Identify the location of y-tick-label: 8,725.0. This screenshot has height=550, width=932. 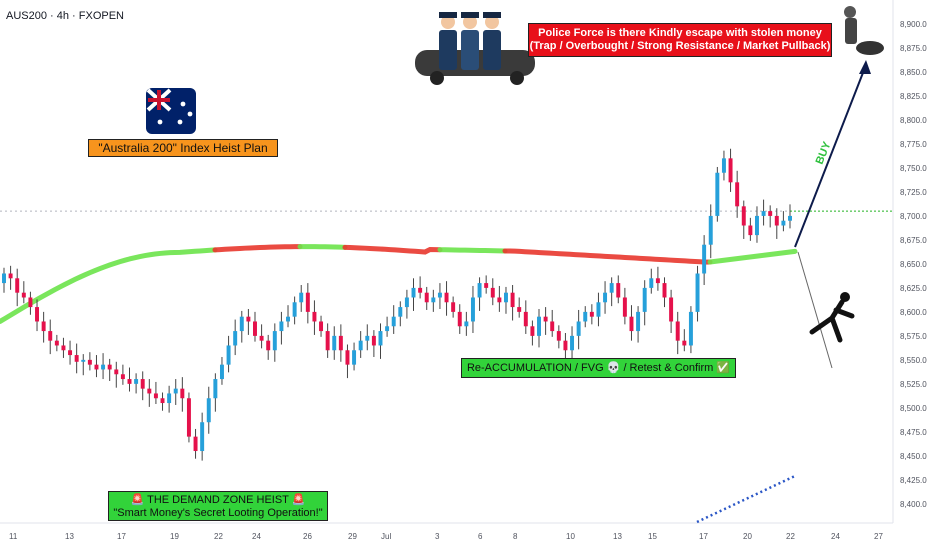
(913, 192).